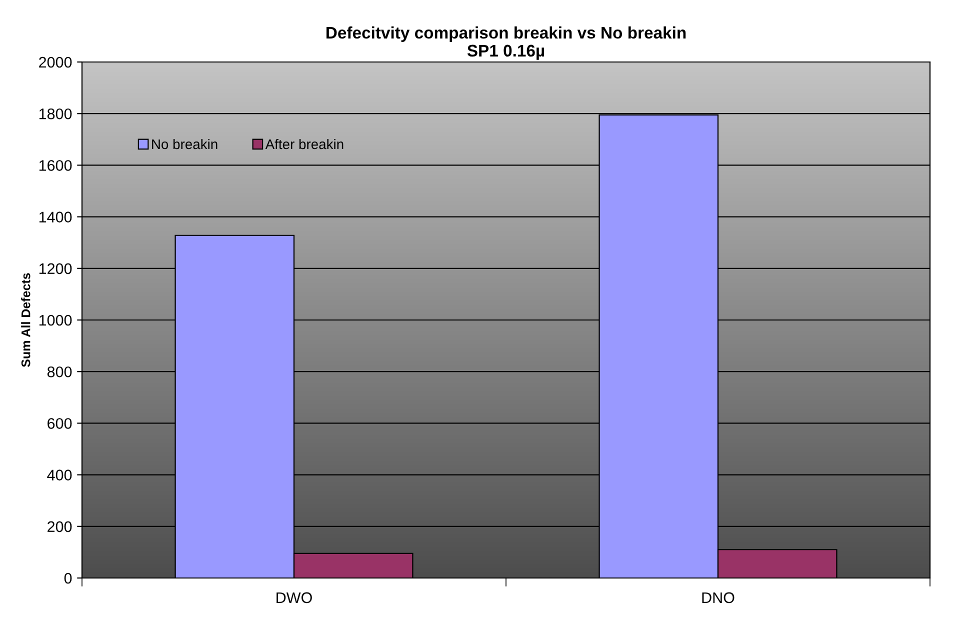 Image resolution: width=958 pixels, height=630 pixels. I want to click on y-tick-label: 800, so click(59, 372).